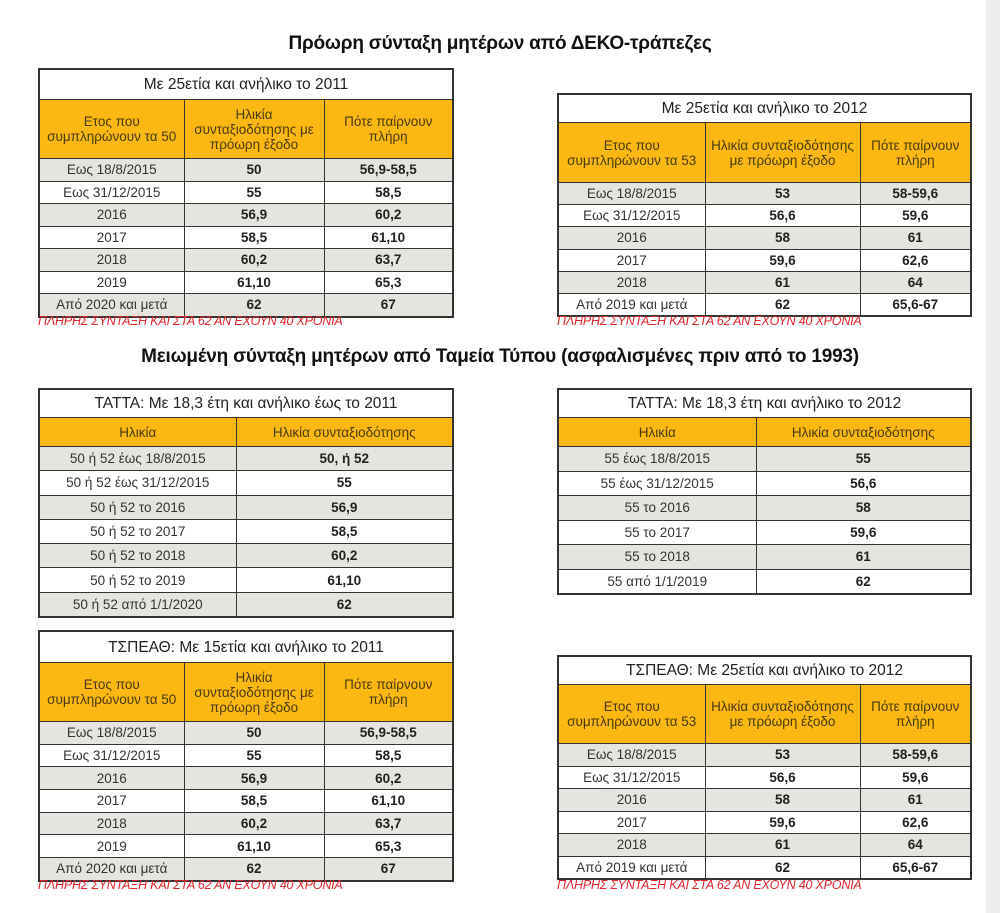 Image resolution: width=1000 pixels, height=913 pixels. What do you see at coordinates (388, 305) in the screenshot?
I see `table-cell: 67` at bounding box center [388, 305].